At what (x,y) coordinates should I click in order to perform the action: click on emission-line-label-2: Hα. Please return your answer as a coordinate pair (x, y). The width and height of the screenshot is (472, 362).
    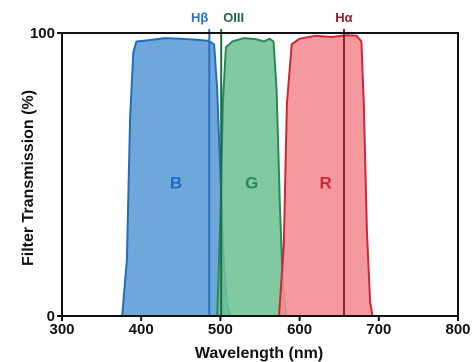
    Looking at the image, I should click on (343, 17).